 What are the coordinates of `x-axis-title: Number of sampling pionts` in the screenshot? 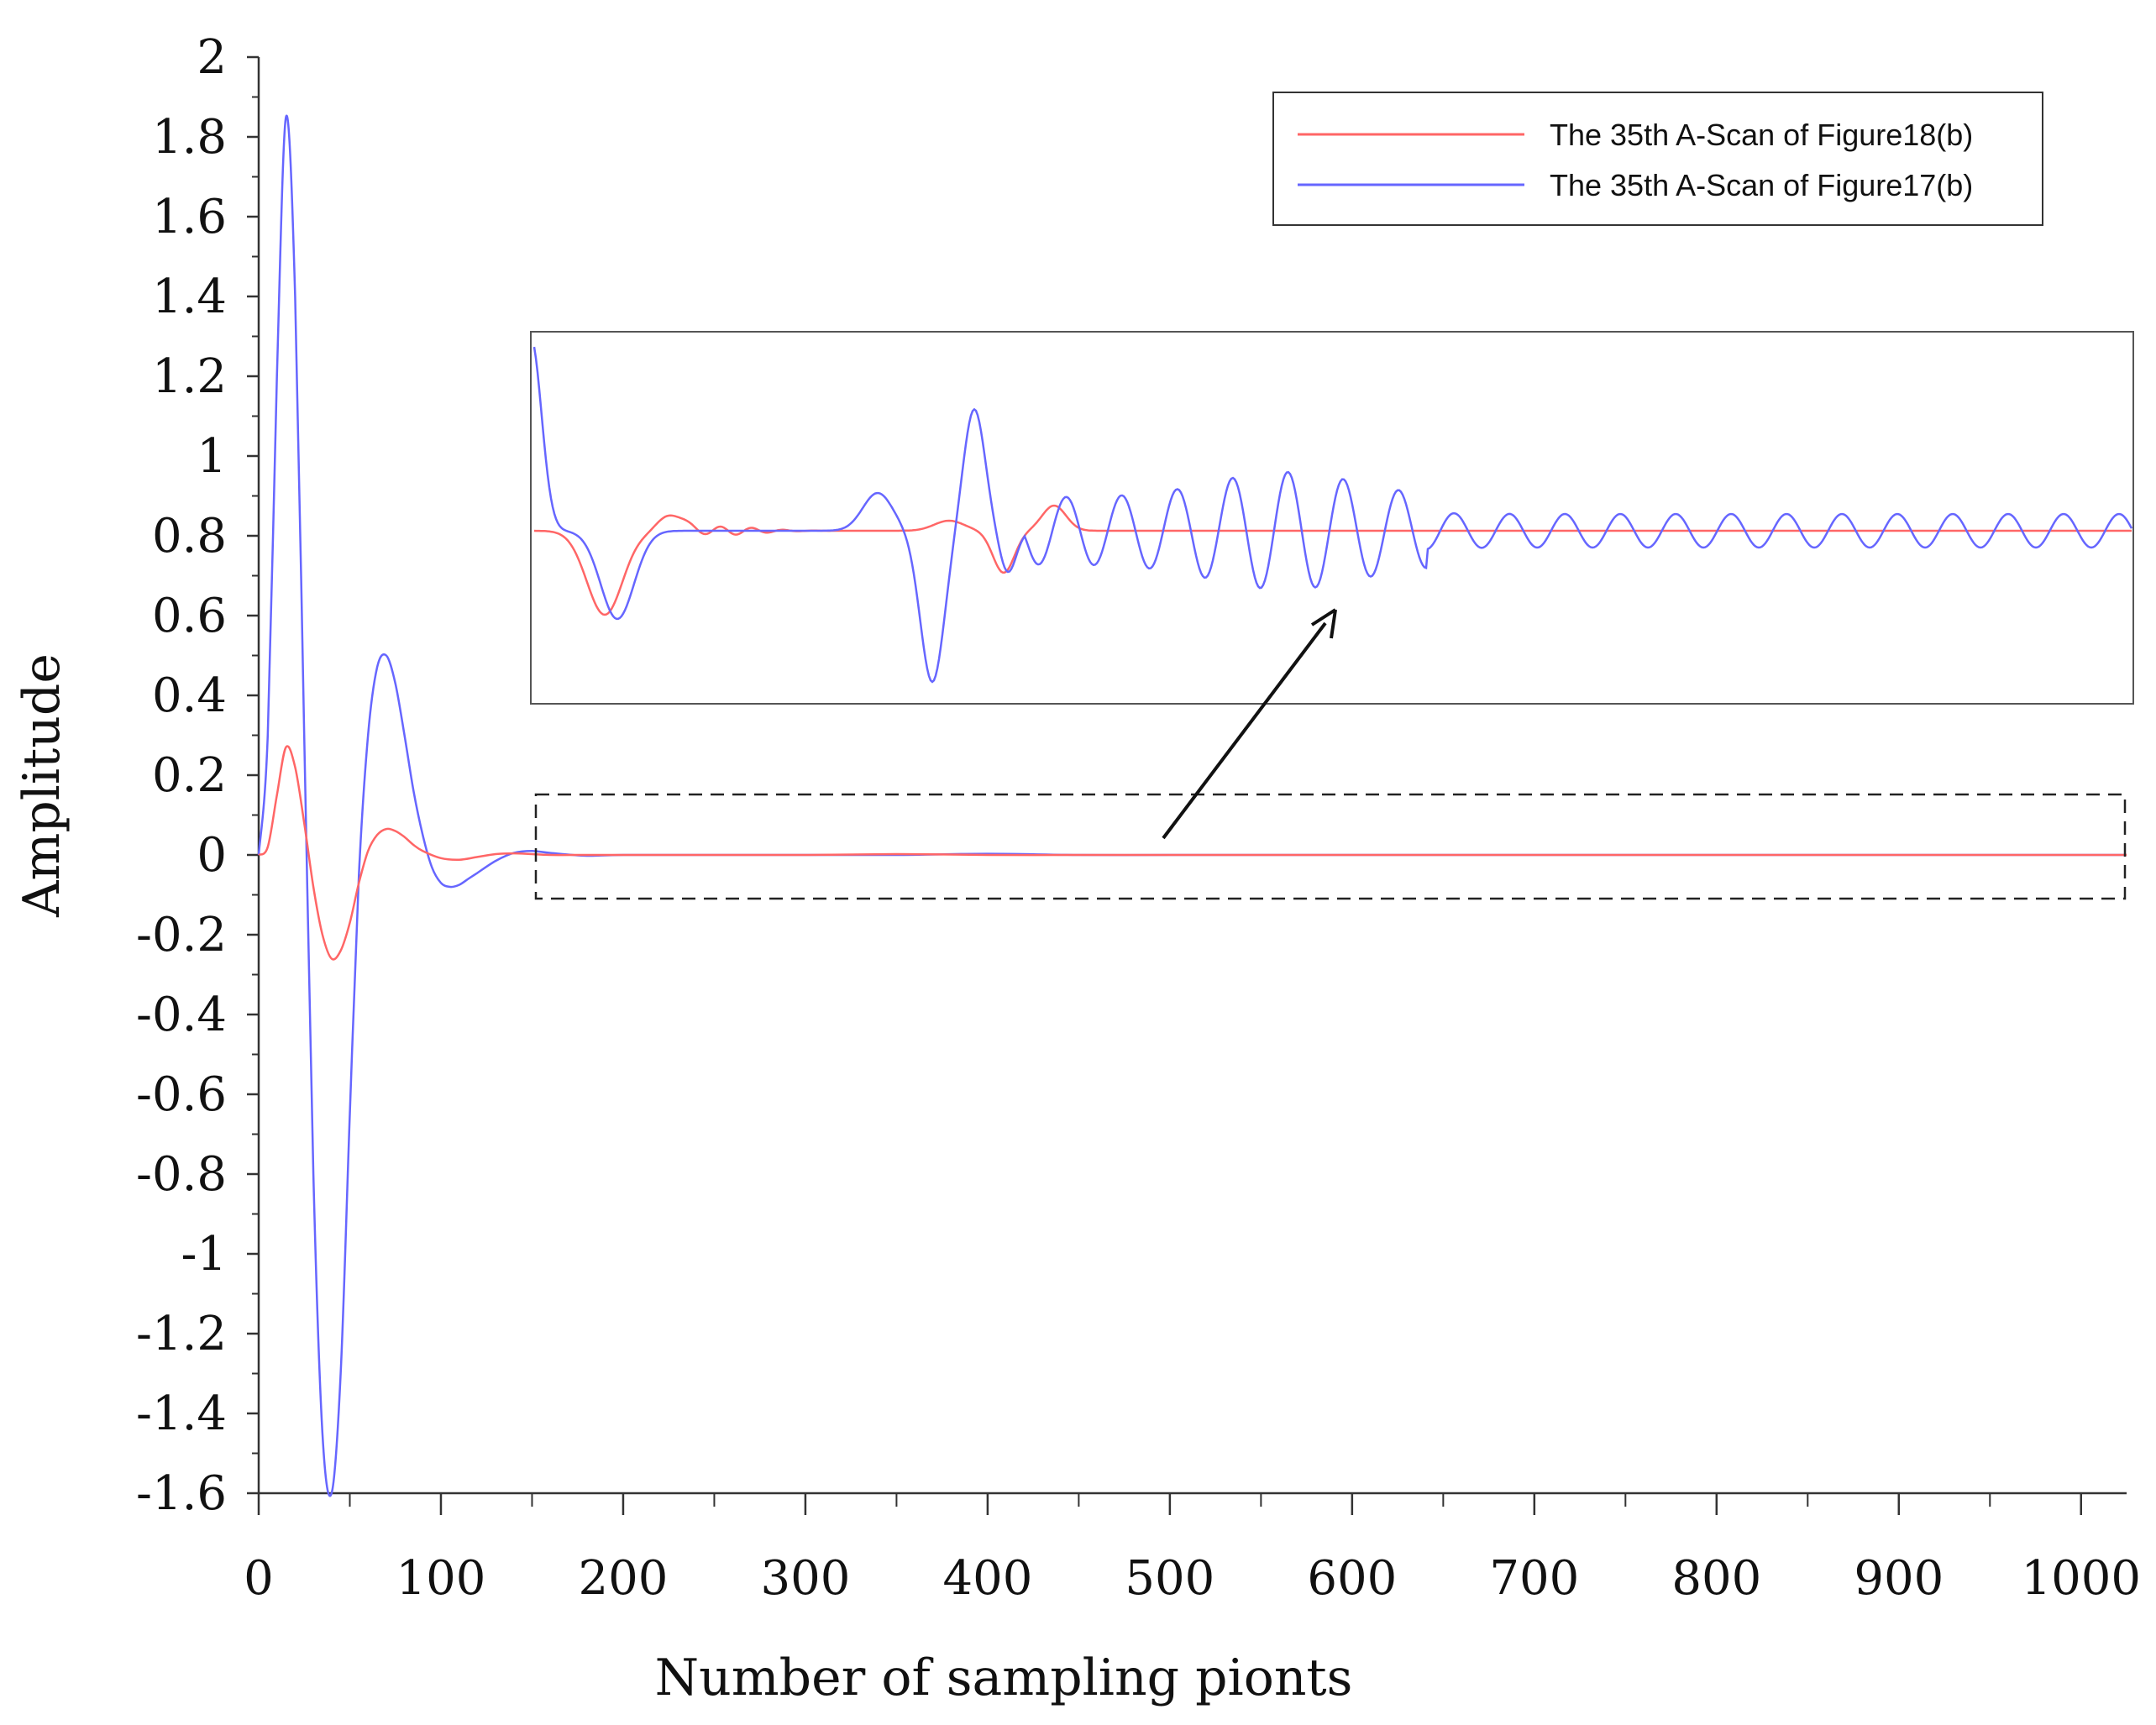 It's located at (1004, 1678).